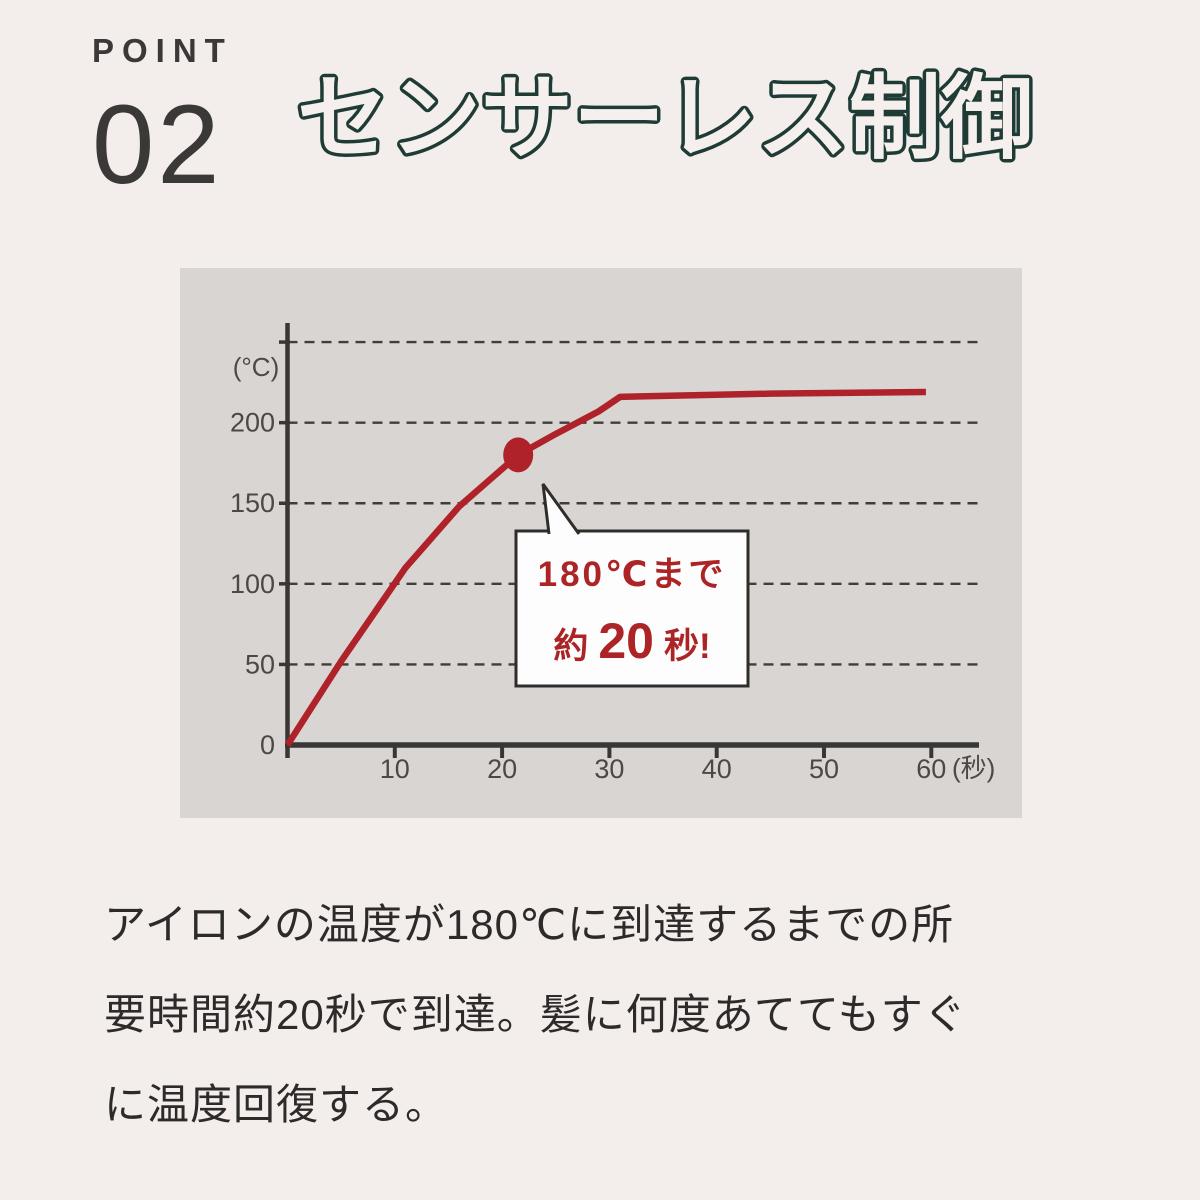 The width and height of the screenshot is (1200, 1200). What do you see at coordinates (252, 584) in the screenshot?
I see `y-tick-label: 100` at bounding box center [252, 584].